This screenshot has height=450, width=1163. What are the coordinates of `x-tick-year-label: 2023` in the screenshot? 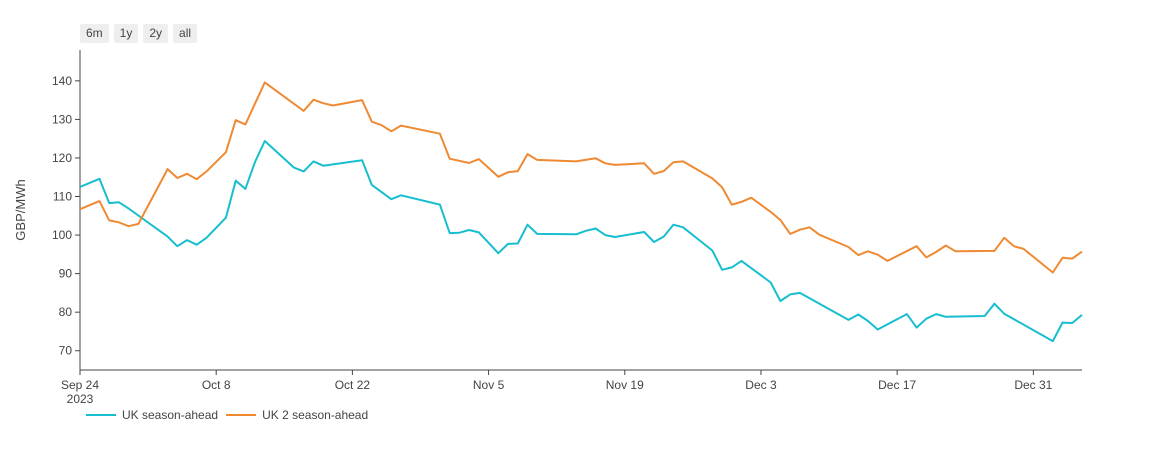 It's located at (80, 399).